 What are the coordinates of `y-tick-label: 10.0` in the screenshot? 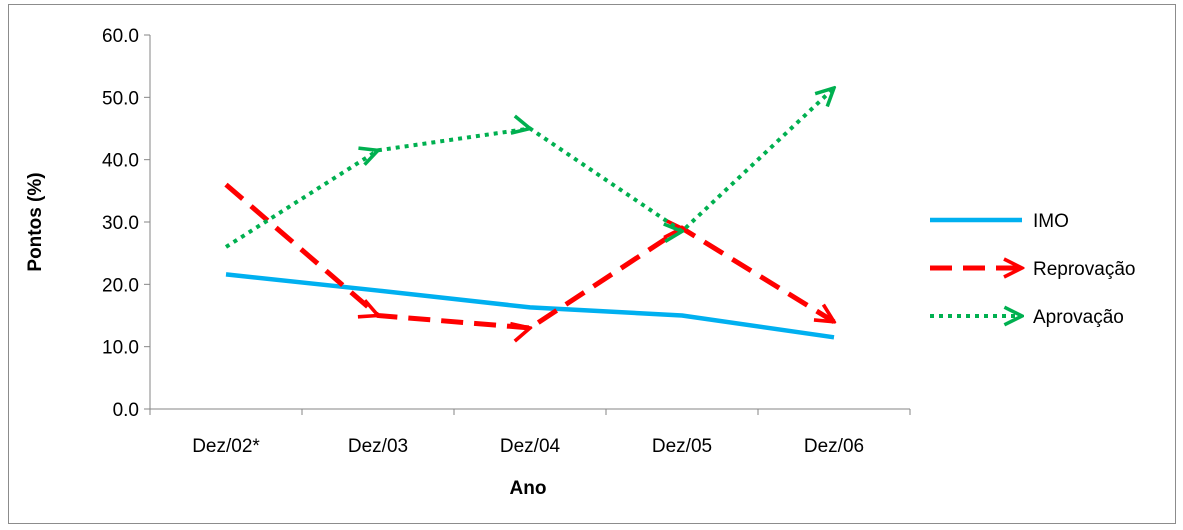 It's located at (120, 348).